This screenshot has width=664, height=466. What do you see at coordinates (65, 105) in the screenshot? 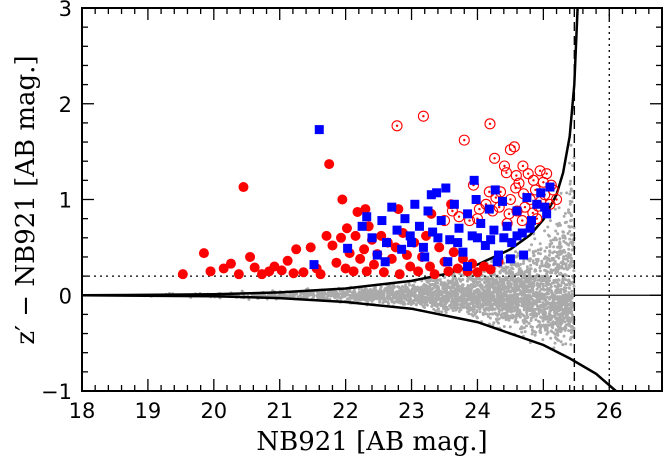
I see `y-tick-label: 2` at bounding box center [65, 105].